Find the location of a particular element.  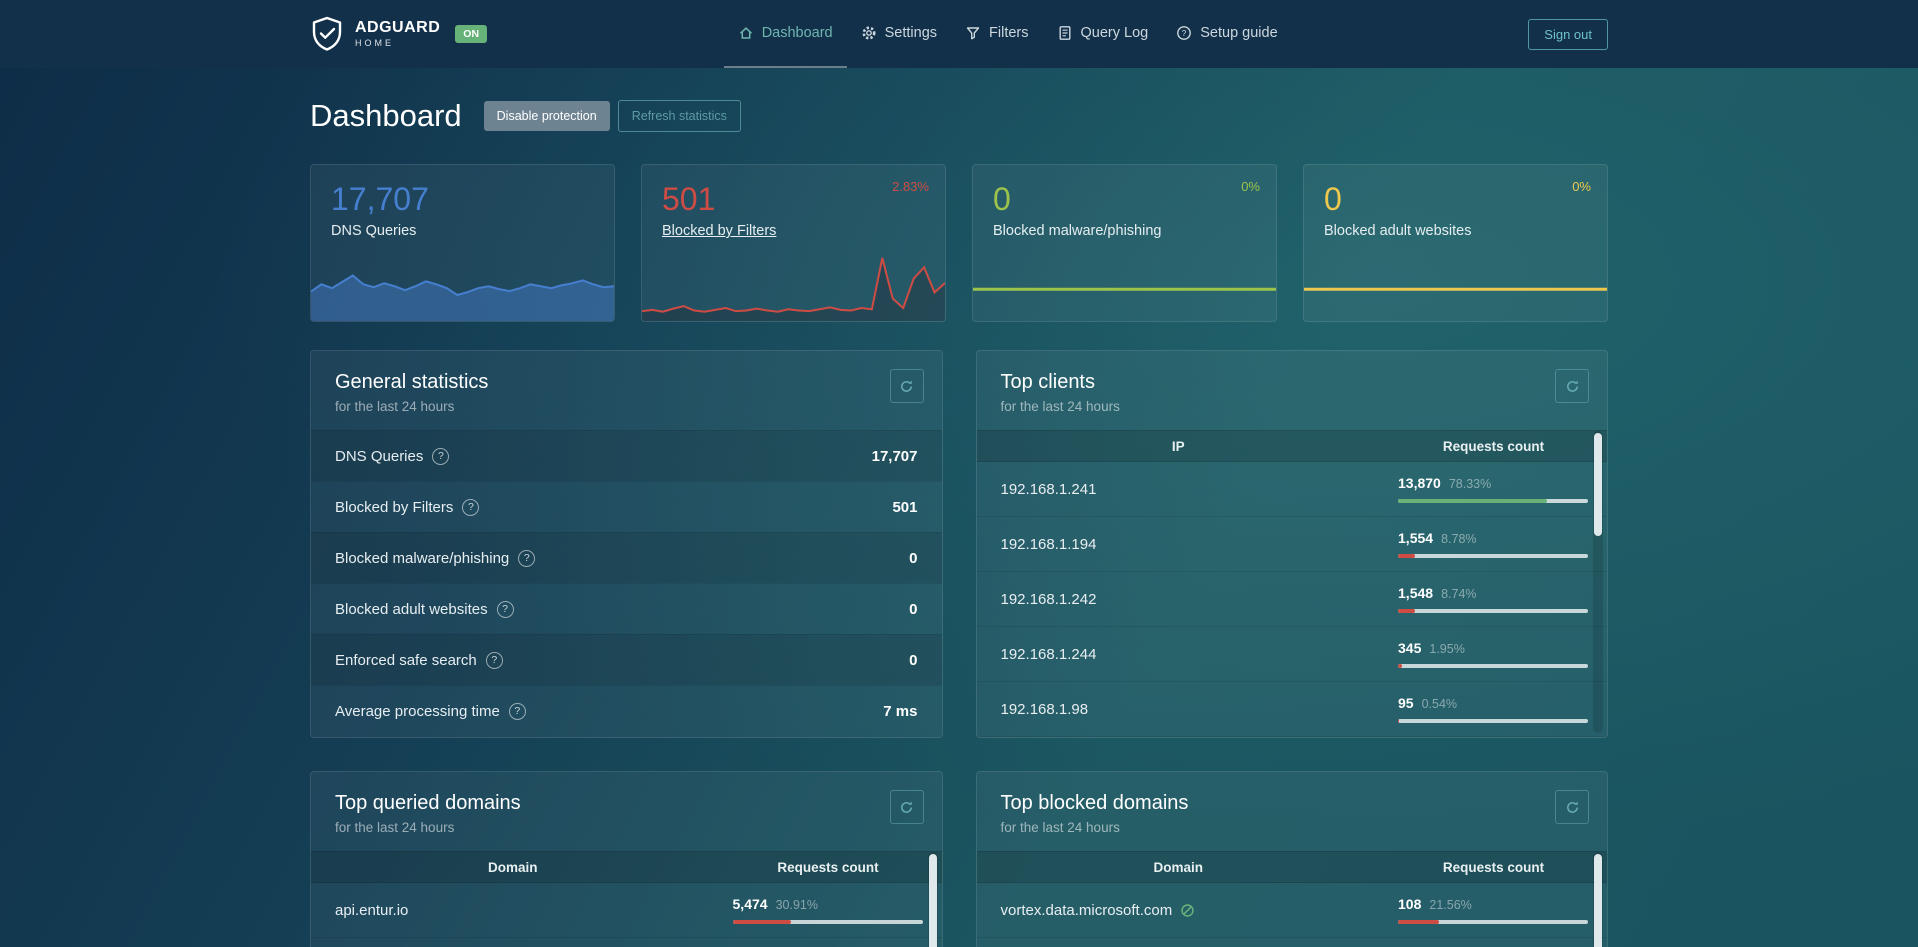

stat-label: Blocked malware/phishing is located at coordinates (422, 558).